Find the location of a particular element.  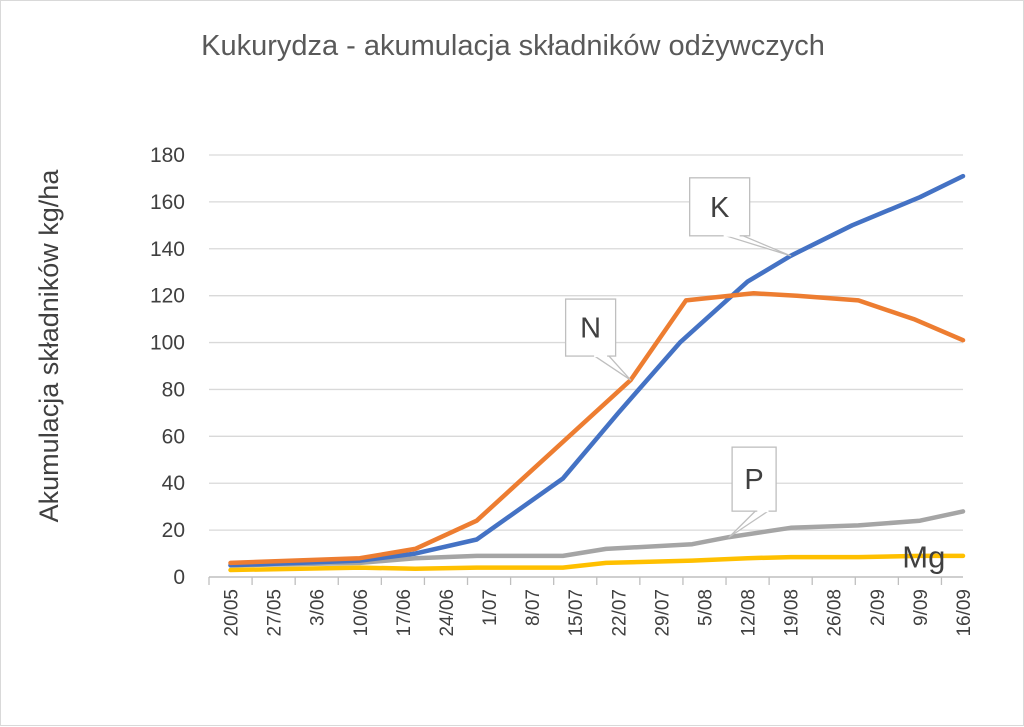

x-axis is located at coordinates (585, 580).